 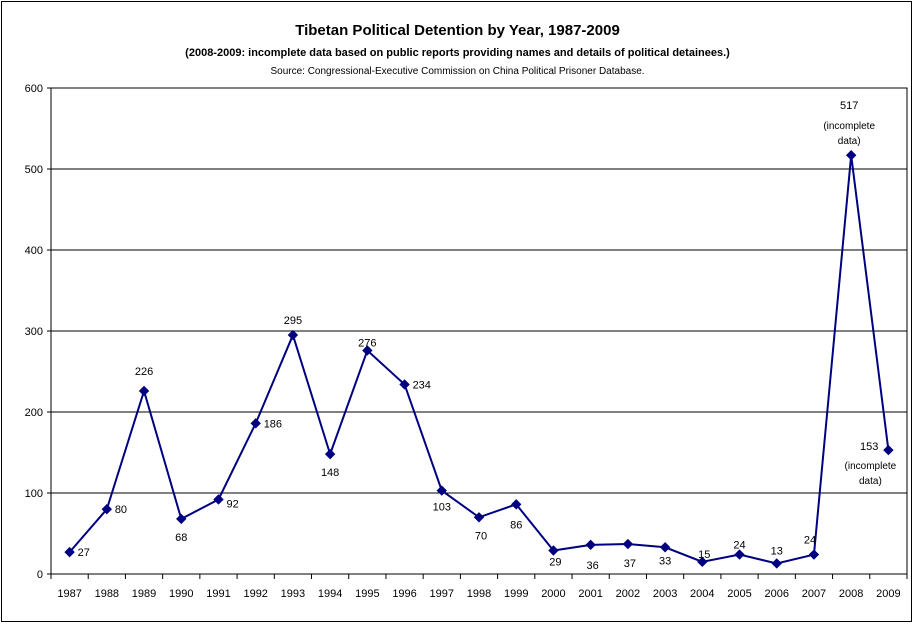 What do you see at coordinates (849, 106) in the screenshot?
I see `data-label: 517` at bounding box center [849, 106].